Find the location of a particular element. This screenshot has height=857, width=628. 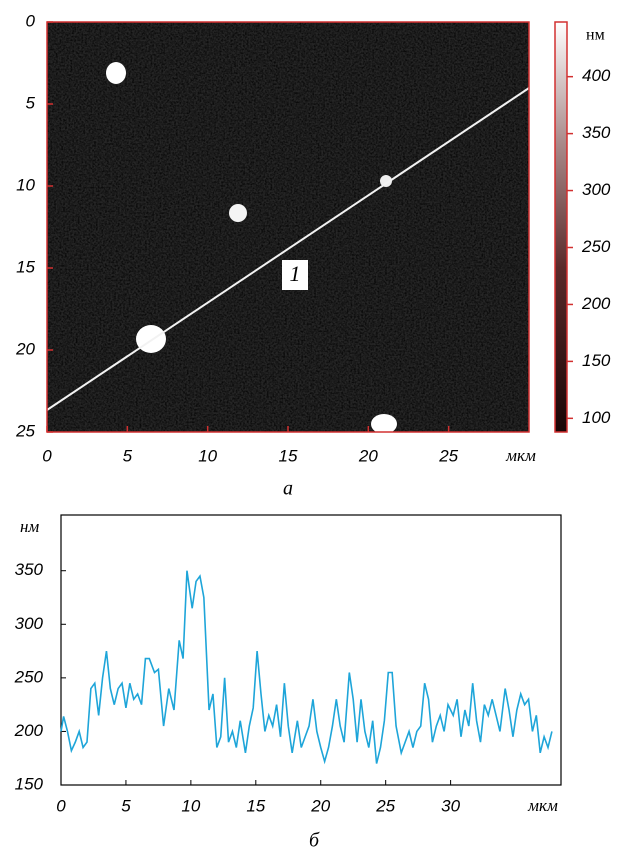

y-tick-label: 5 is located at coordinates (31, 102).